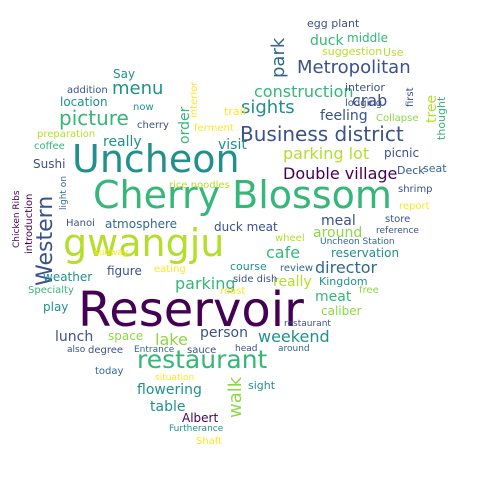 The height and width of the screenshot is (482, 481). What do you see at coordinates (66, 134) in the screenshot?
I see `word-preparation: preparation` at bounding box center [66, 134].